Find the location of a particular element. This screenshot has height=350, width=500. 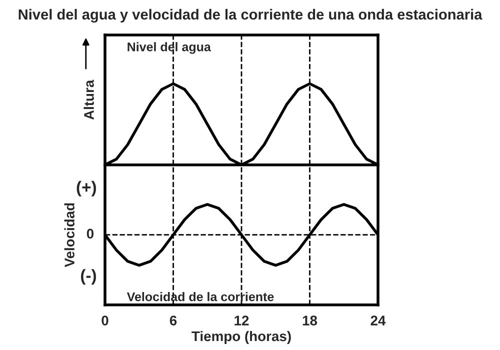

x-tick-label: 6 is located at coordinates (173, 321).